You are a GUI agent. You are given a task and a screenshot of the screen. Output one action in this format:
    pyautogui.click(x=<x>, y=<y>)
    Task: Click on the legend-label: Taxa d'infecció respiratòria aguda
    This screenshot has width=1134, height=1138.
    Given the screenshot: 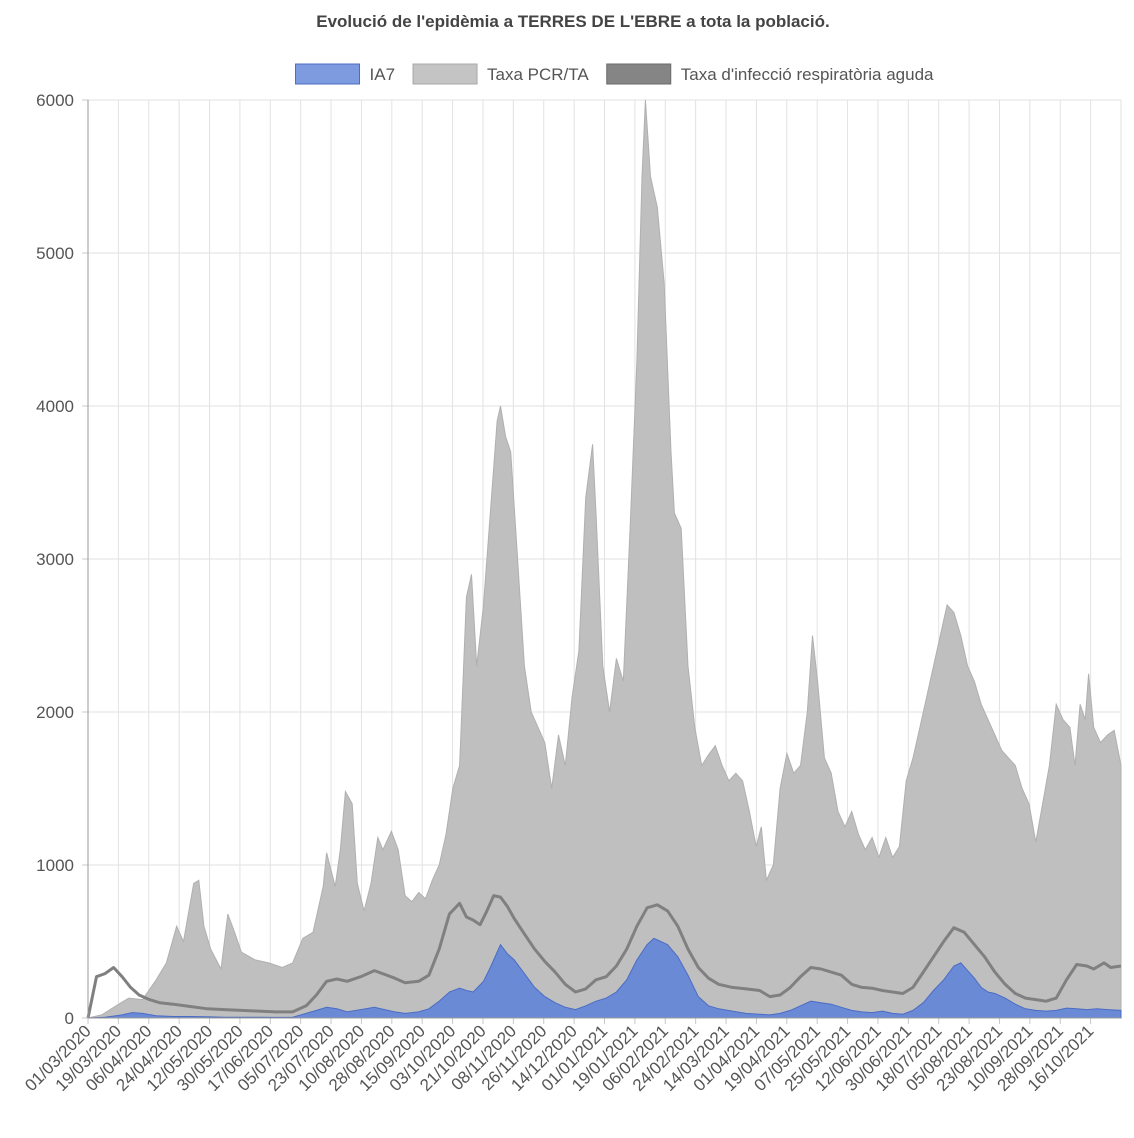 What is the action you would take?
    pyautogui.click(x=807, y=74)
    